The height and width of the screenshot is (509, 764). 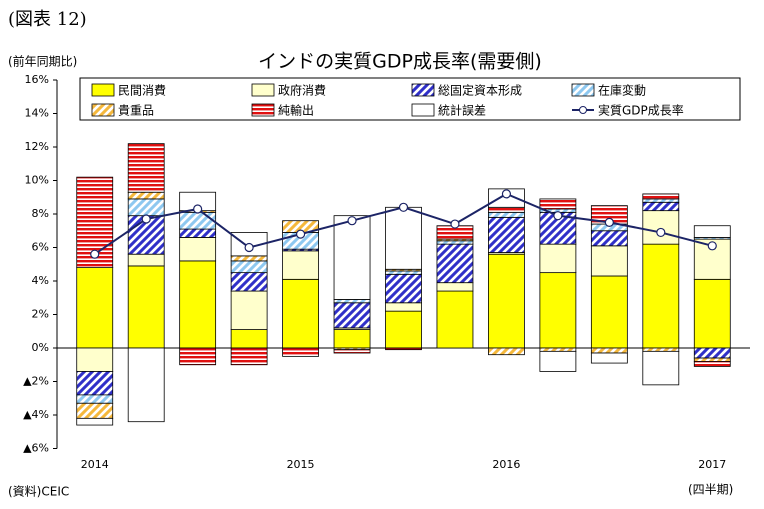 What do you see at coordinates (37, 146) in the screenshot?
I see `y-tick-label: 12%` at bounding box center [37, 146].